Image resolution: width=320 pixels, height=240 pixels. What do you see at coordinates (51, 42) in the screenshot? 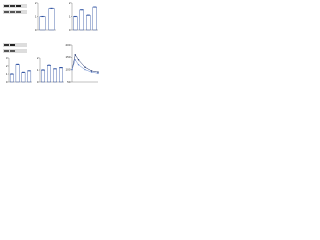
I see `figure: 0 1 2 0 1 2 0 1 2 3 0 1 2 50 100 150 200` at bounding box center [51, 42].